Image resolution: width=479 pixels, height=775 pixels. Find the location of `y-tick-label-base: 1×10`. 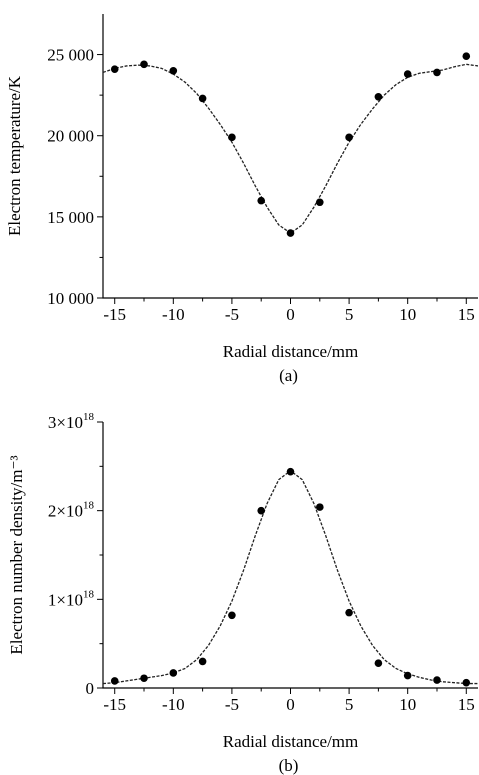

y-tick-label-base: 1×10 is located at coordinates (65, 599).